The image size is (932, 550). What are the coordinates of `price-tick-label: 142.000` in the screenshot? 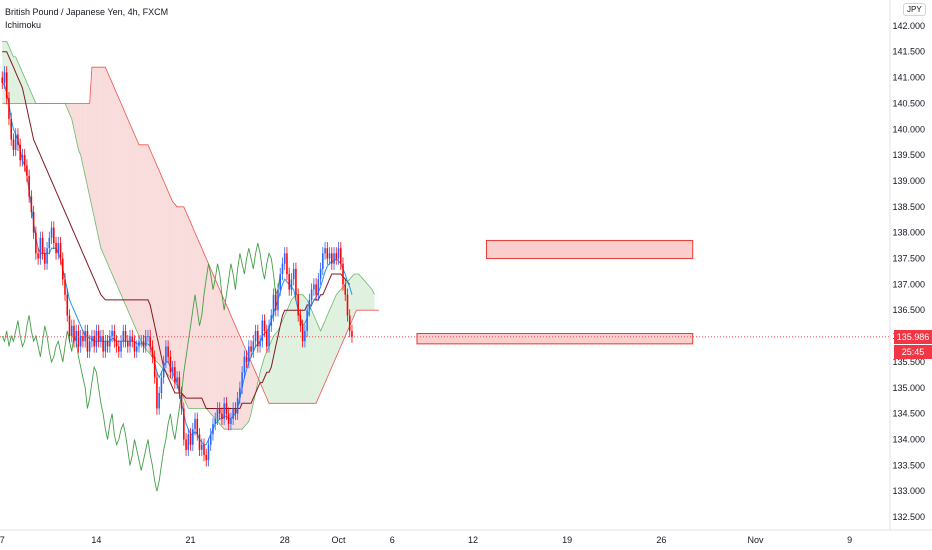 It's located at (908, 26).